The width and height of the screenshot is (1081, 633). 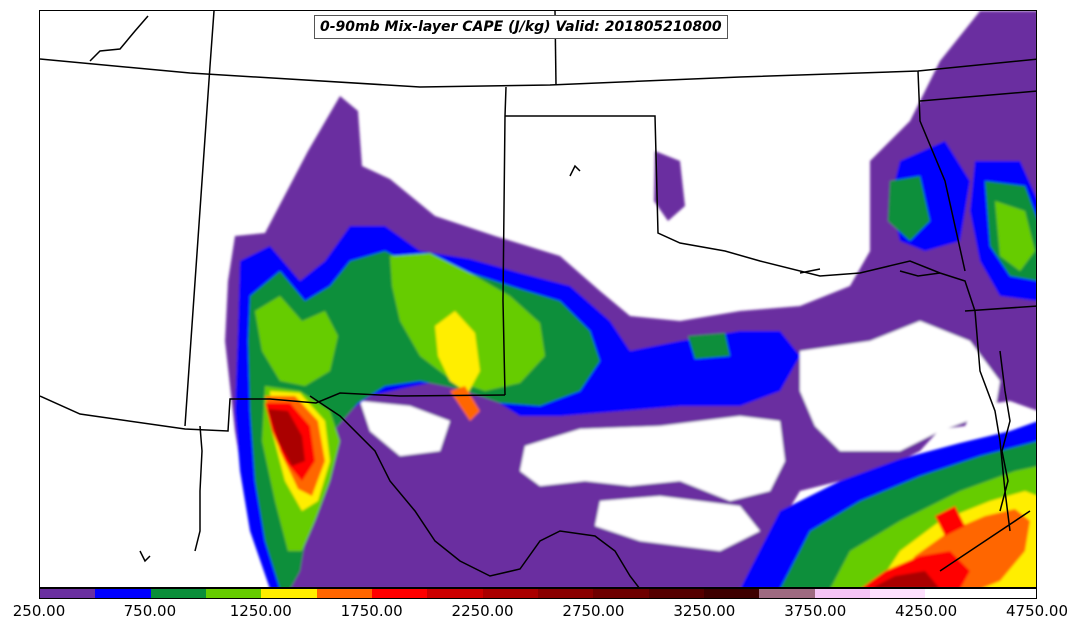 What do you see at coordinates (260, 611) in the screenshot?
I see `colorbar-tick-label: 1250.00` at bounding box center [260, 611].